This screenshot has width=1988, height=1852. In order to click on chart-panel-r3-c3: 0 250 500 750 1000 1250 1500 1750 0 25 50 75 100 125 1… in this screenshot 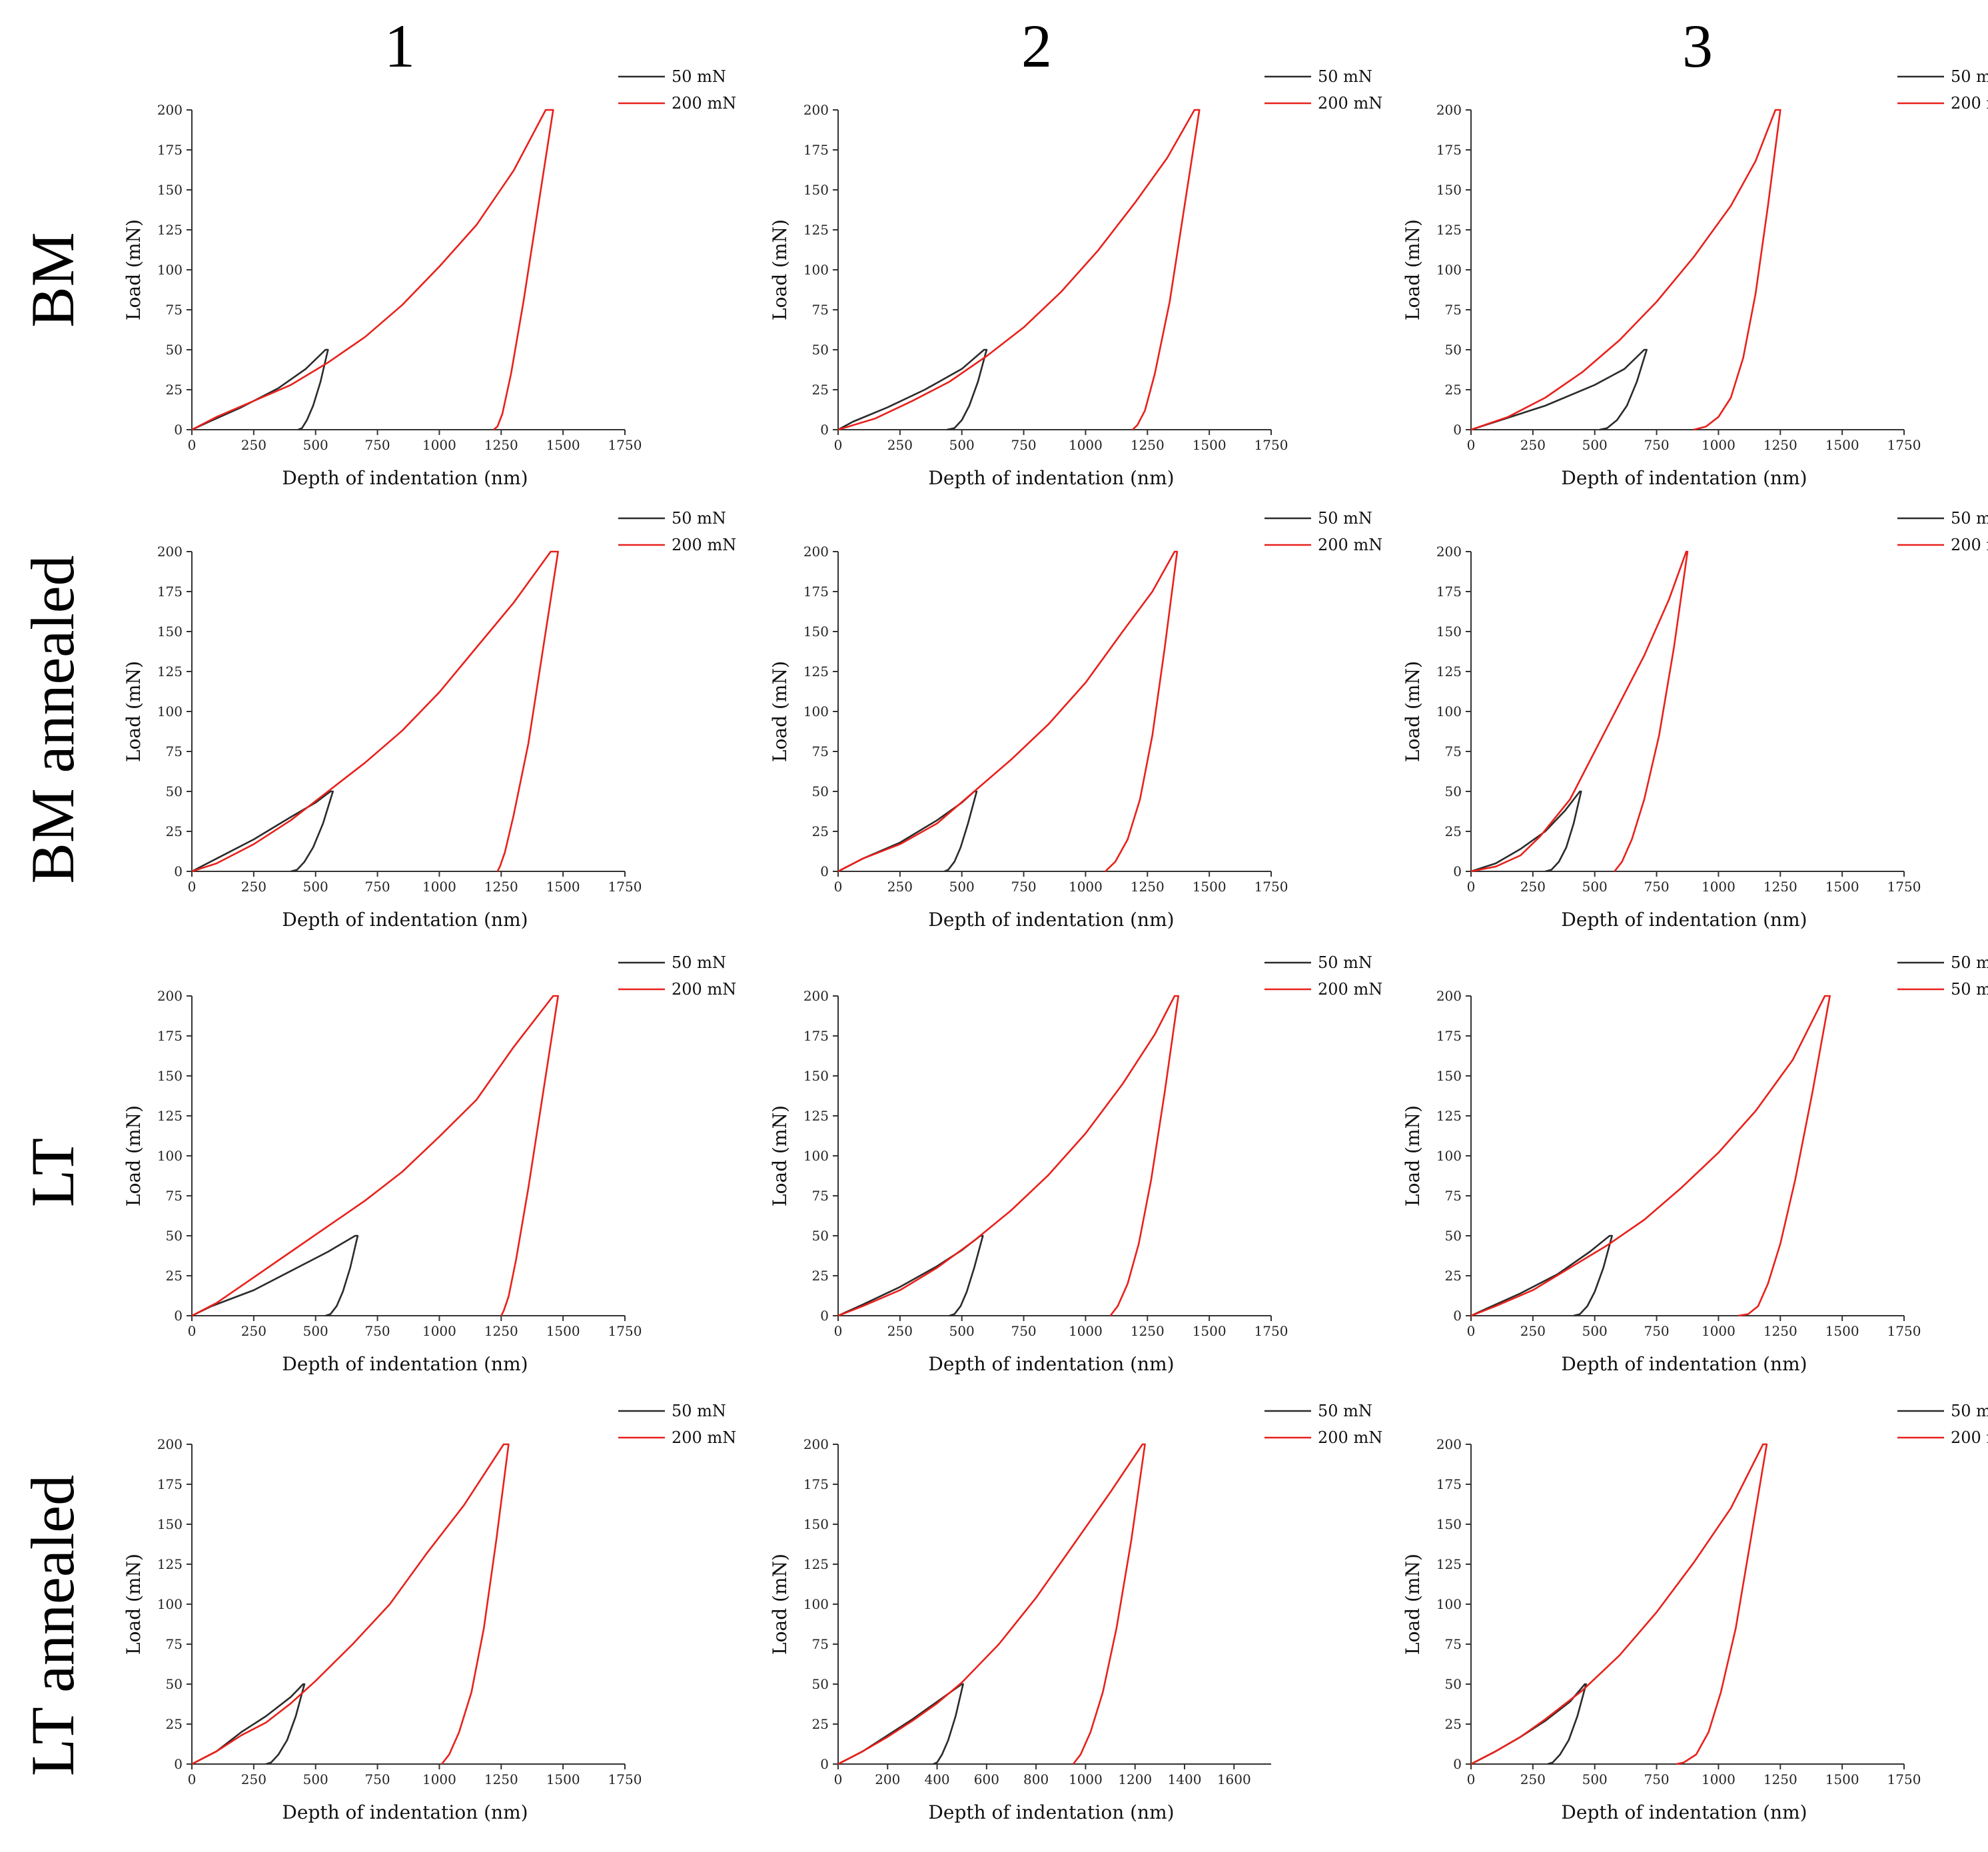, I will do `click(1695, 1164)`.